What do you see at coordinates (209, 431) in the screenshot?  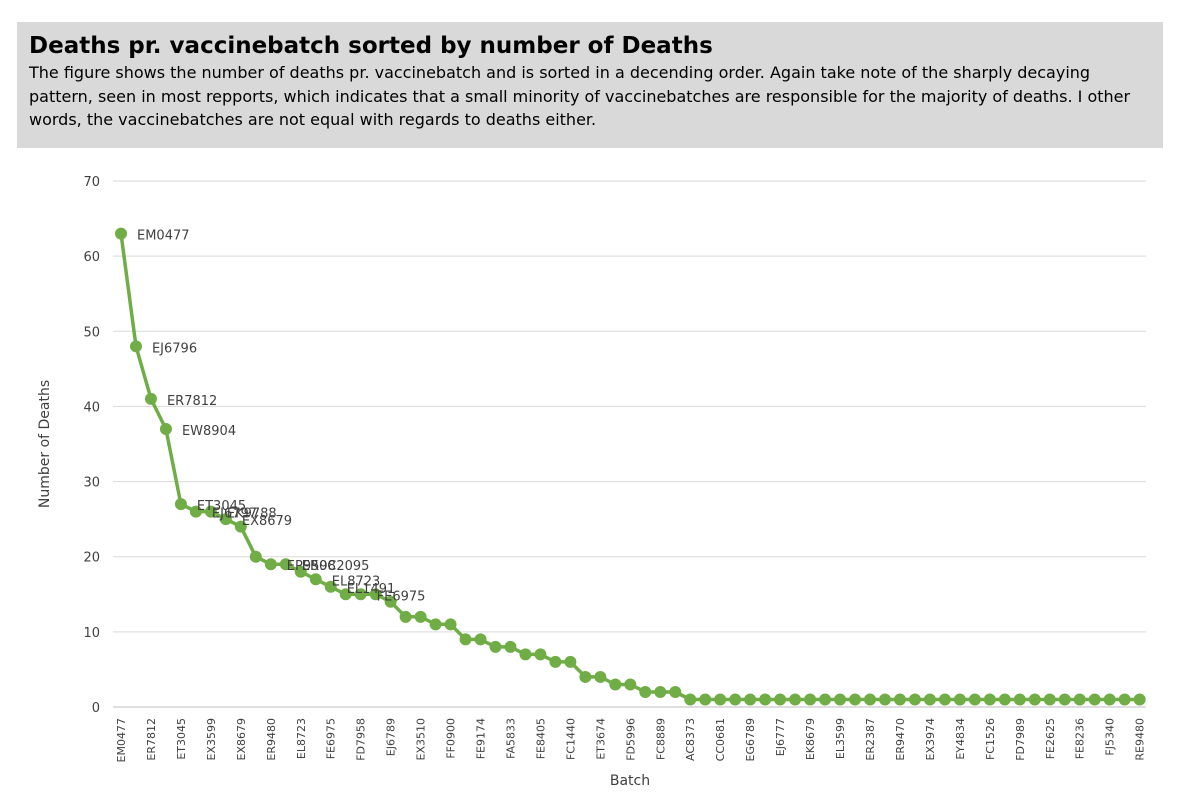 I see `data-label: EW8904` at bounding box center [209, 431].